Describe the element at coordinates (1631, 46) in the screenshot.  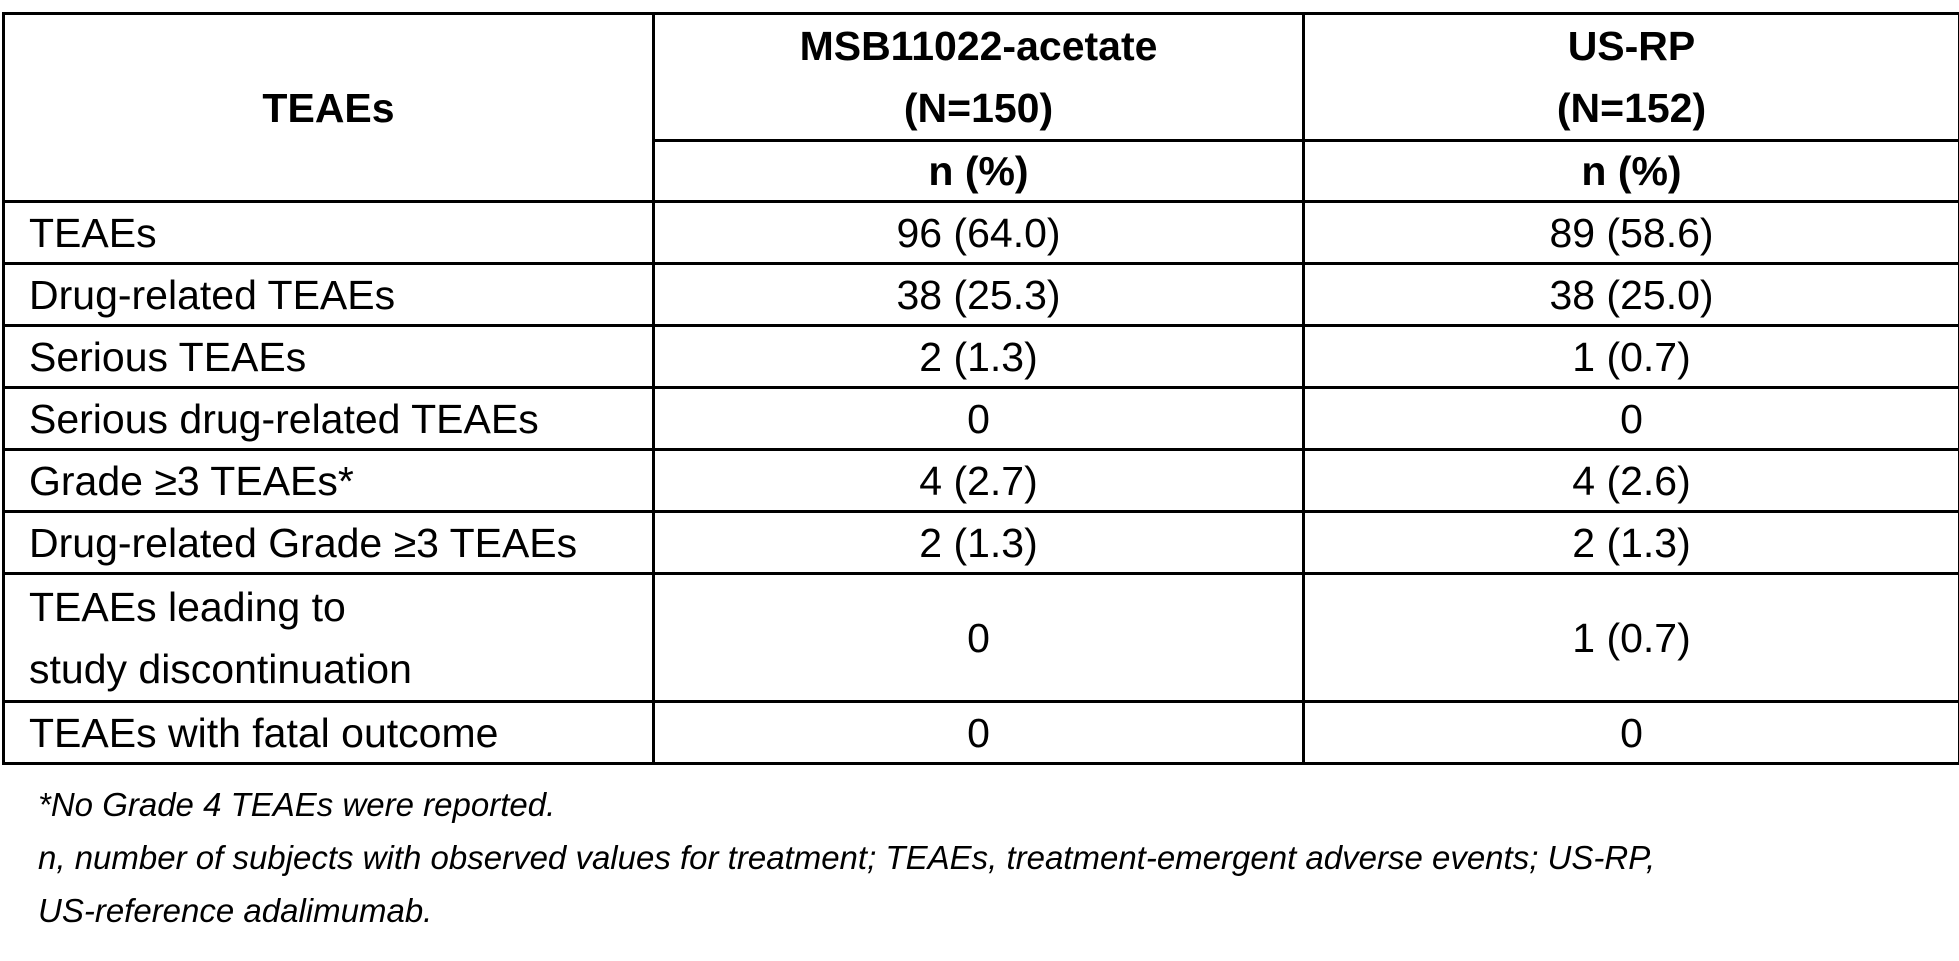
I see `group-name: US-RP` at that location.